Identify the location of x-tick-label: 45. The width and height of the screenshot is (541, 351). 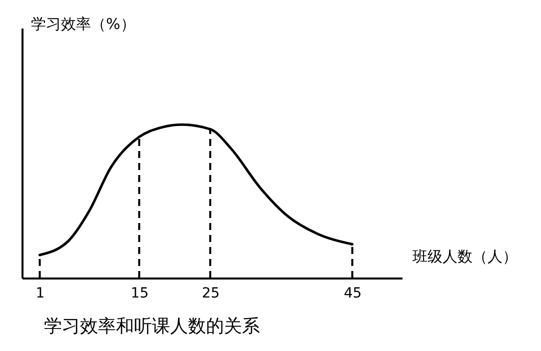
(353, 294).